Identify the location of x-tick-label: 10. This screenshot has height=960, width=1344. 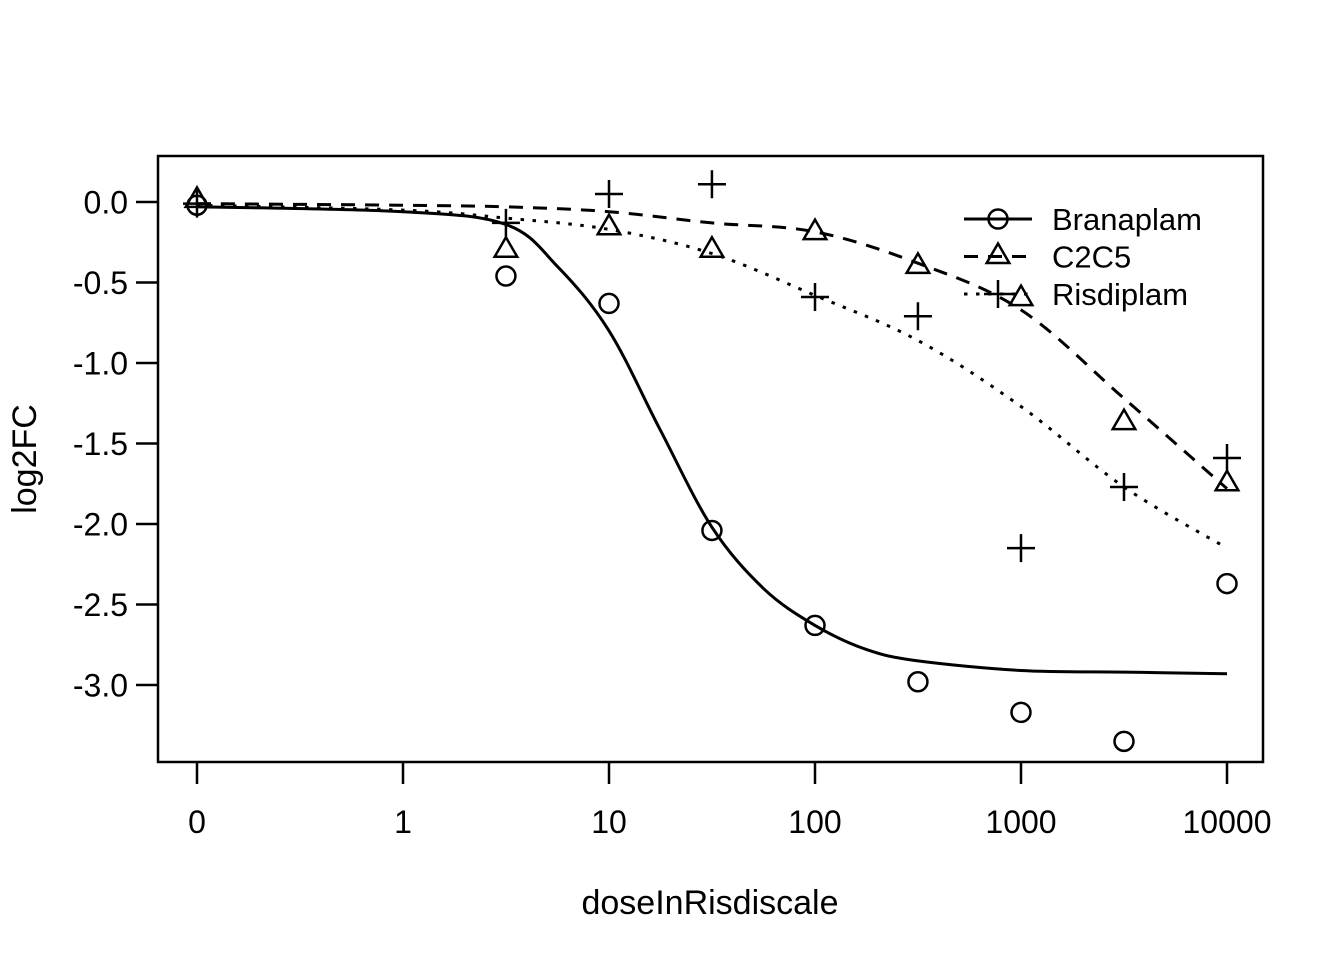
(609, 822).